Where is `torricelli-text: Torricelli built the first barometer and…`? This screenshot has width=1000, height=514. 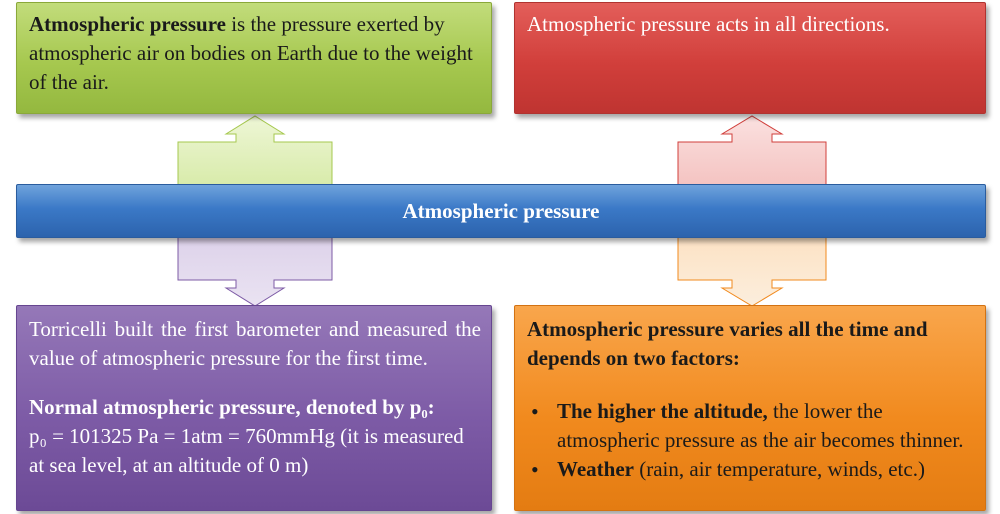
torricelli-text: Torricelli built the first barometer and… is located at coordinates (255, 343).